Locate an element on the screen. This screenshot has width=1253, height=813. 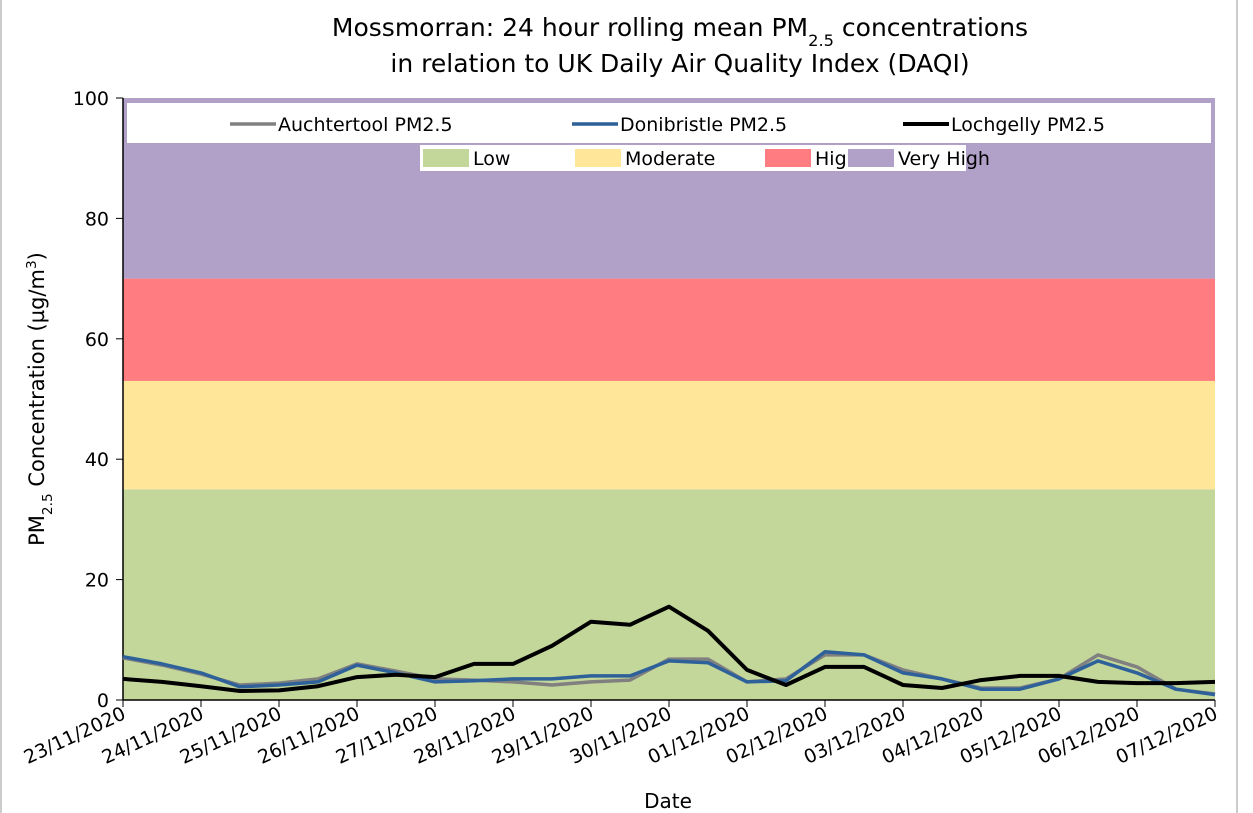
x-axis-label: Date is located at coordinates (668, 801).